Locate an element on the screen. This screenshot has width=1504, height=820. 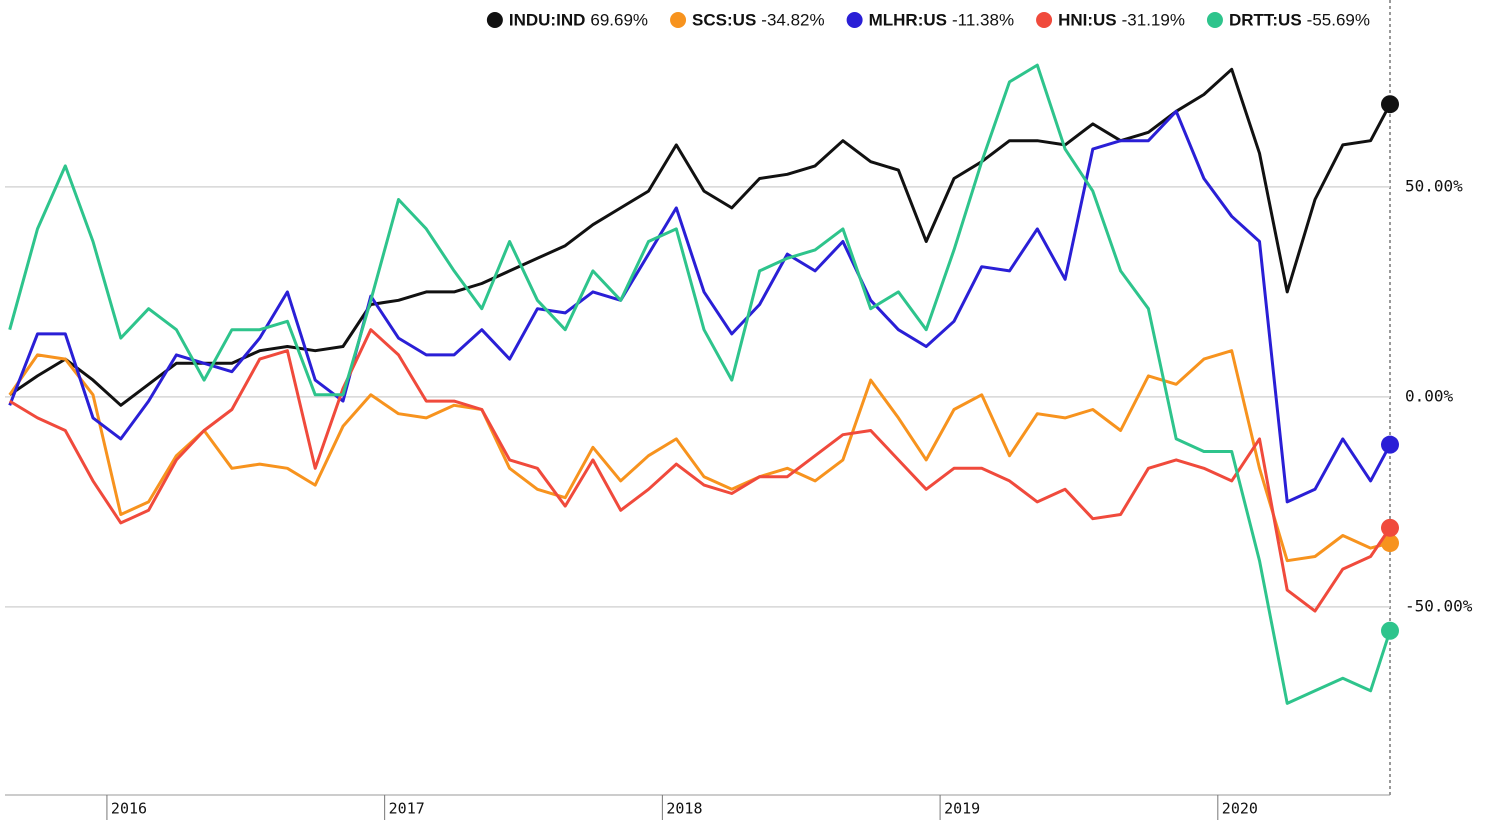
x-tick-label: 2016 is located at coordinates (129, 809).